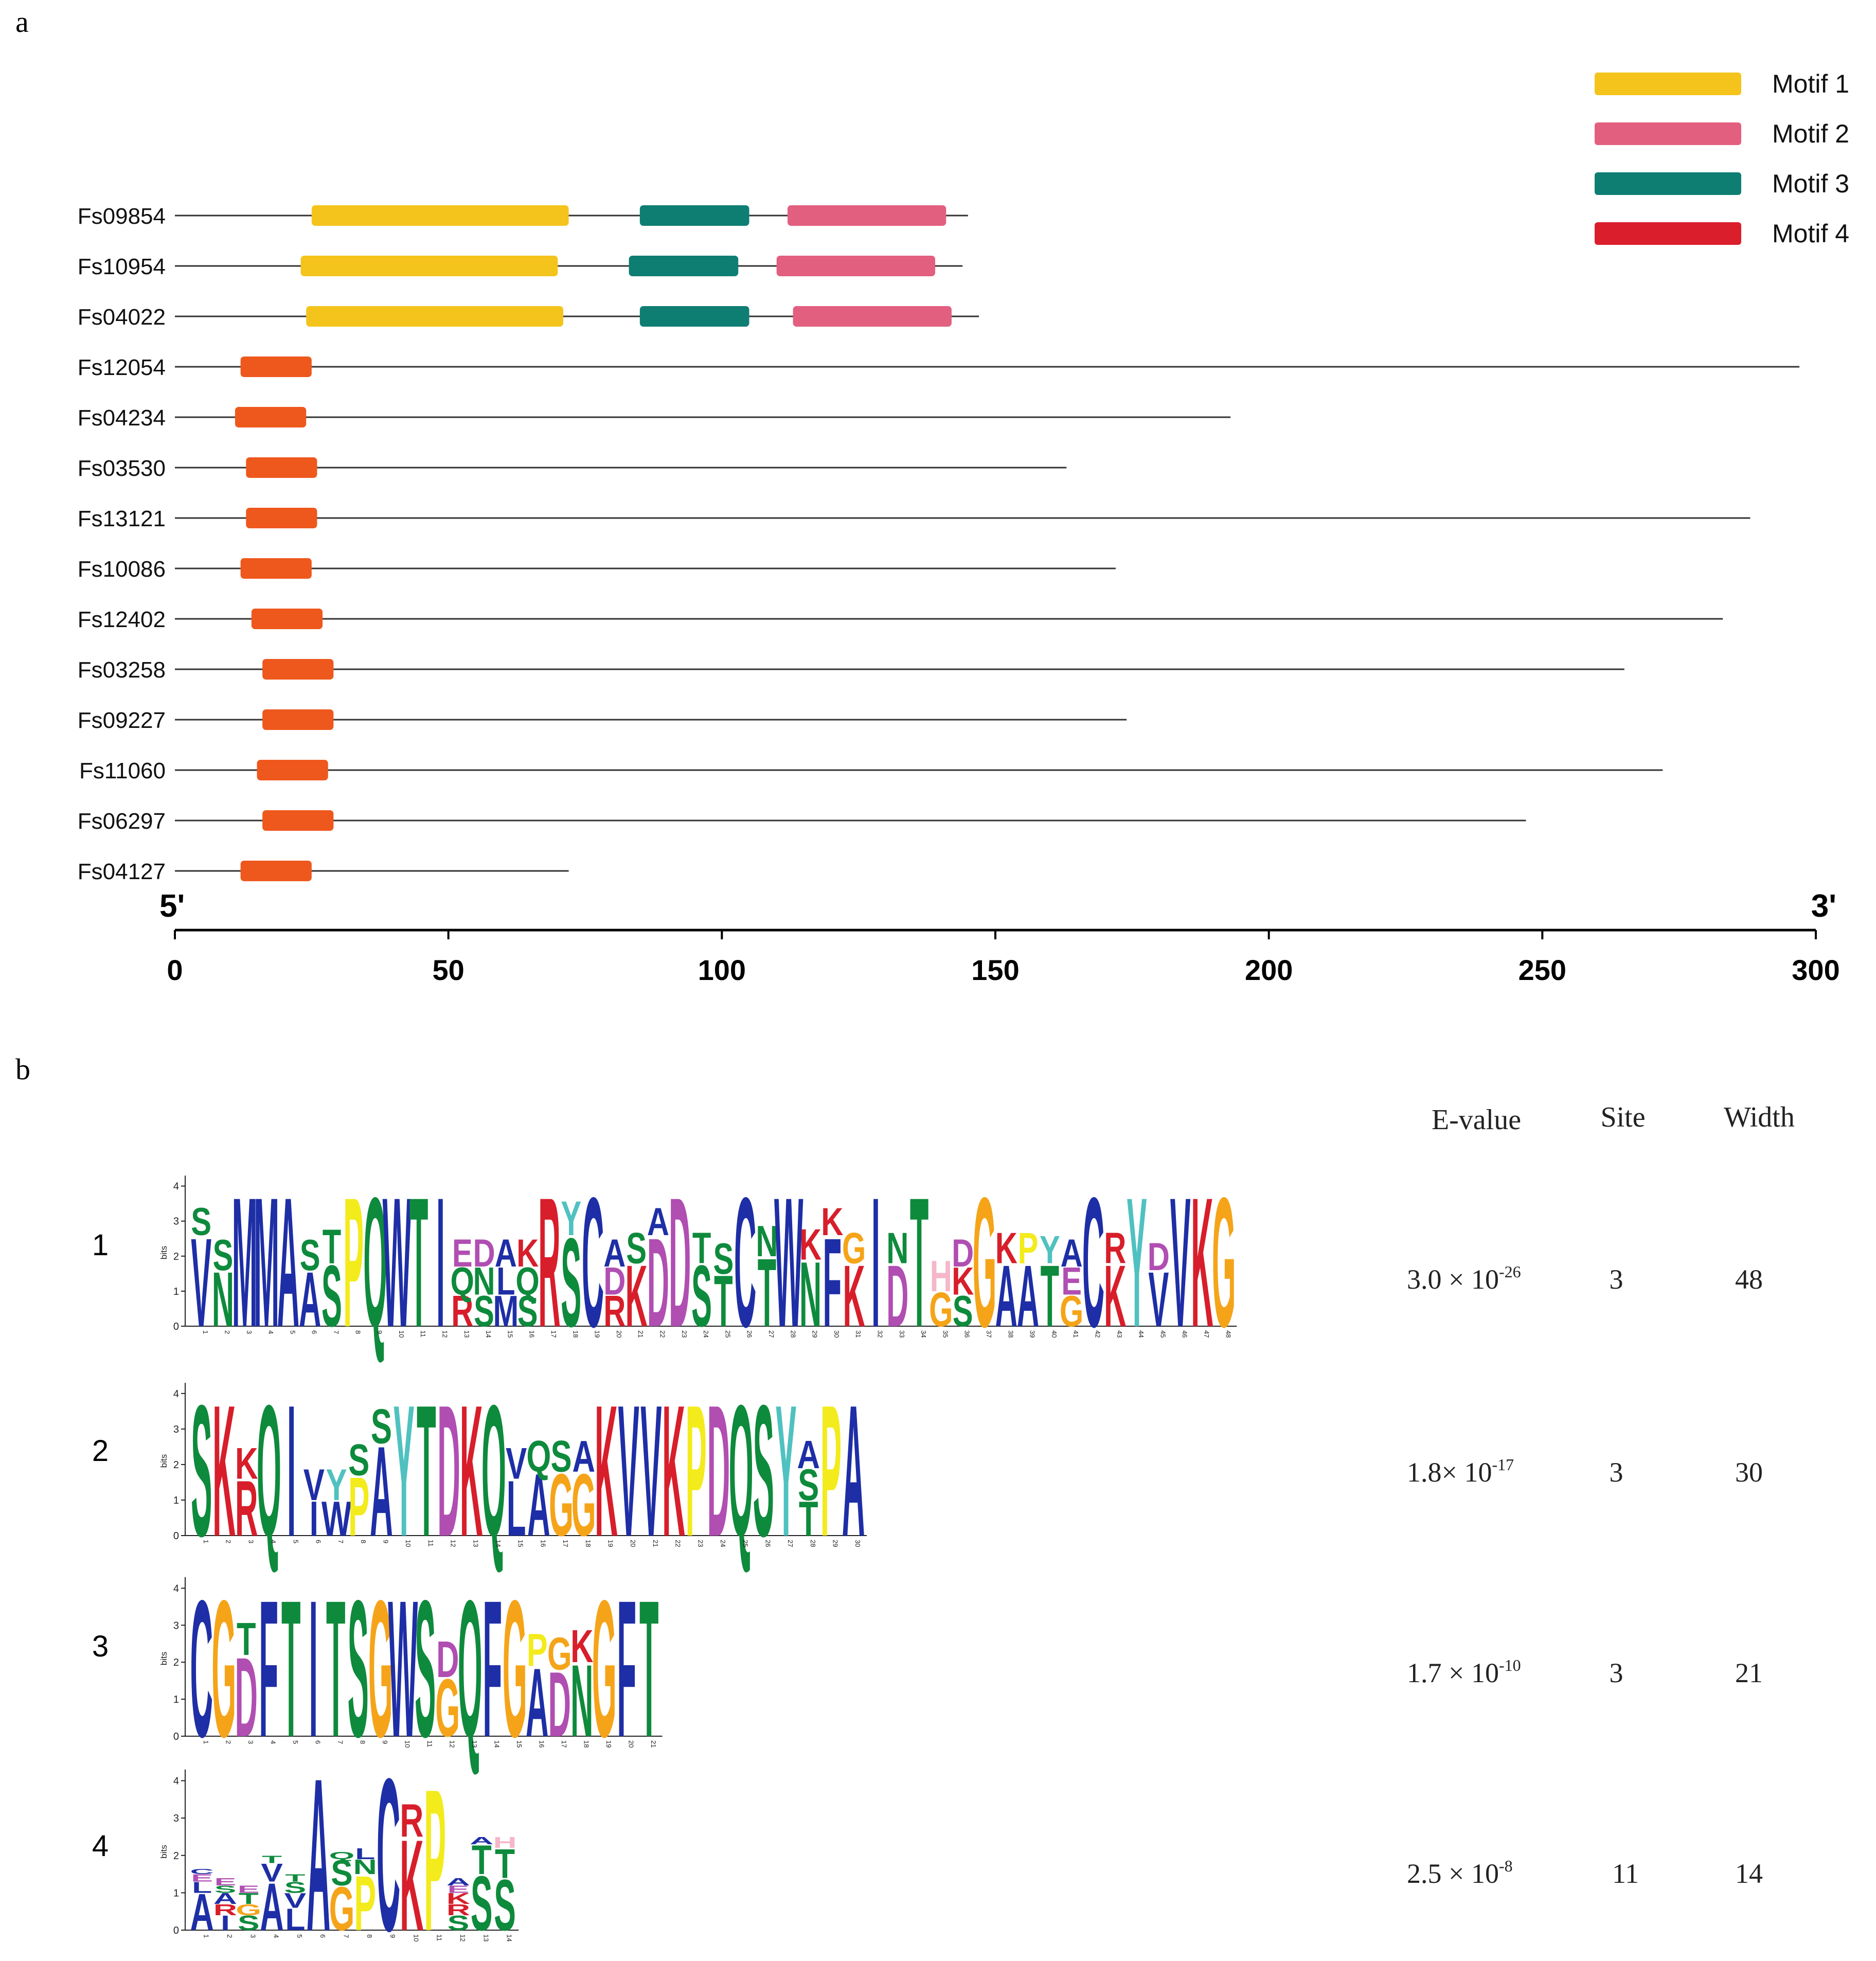 The width and height of the screenshot is (1876, 1961). What do you see at coordinates (856, 266) in the screenshot?
I see `motif-2-block` at bounding box center [856, 266].